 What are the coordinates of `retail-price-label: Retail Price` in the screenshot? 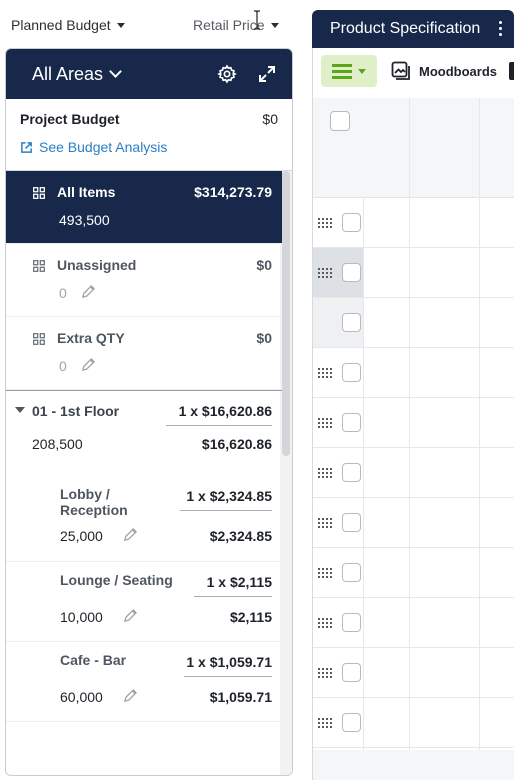 It's located at (229, 25).